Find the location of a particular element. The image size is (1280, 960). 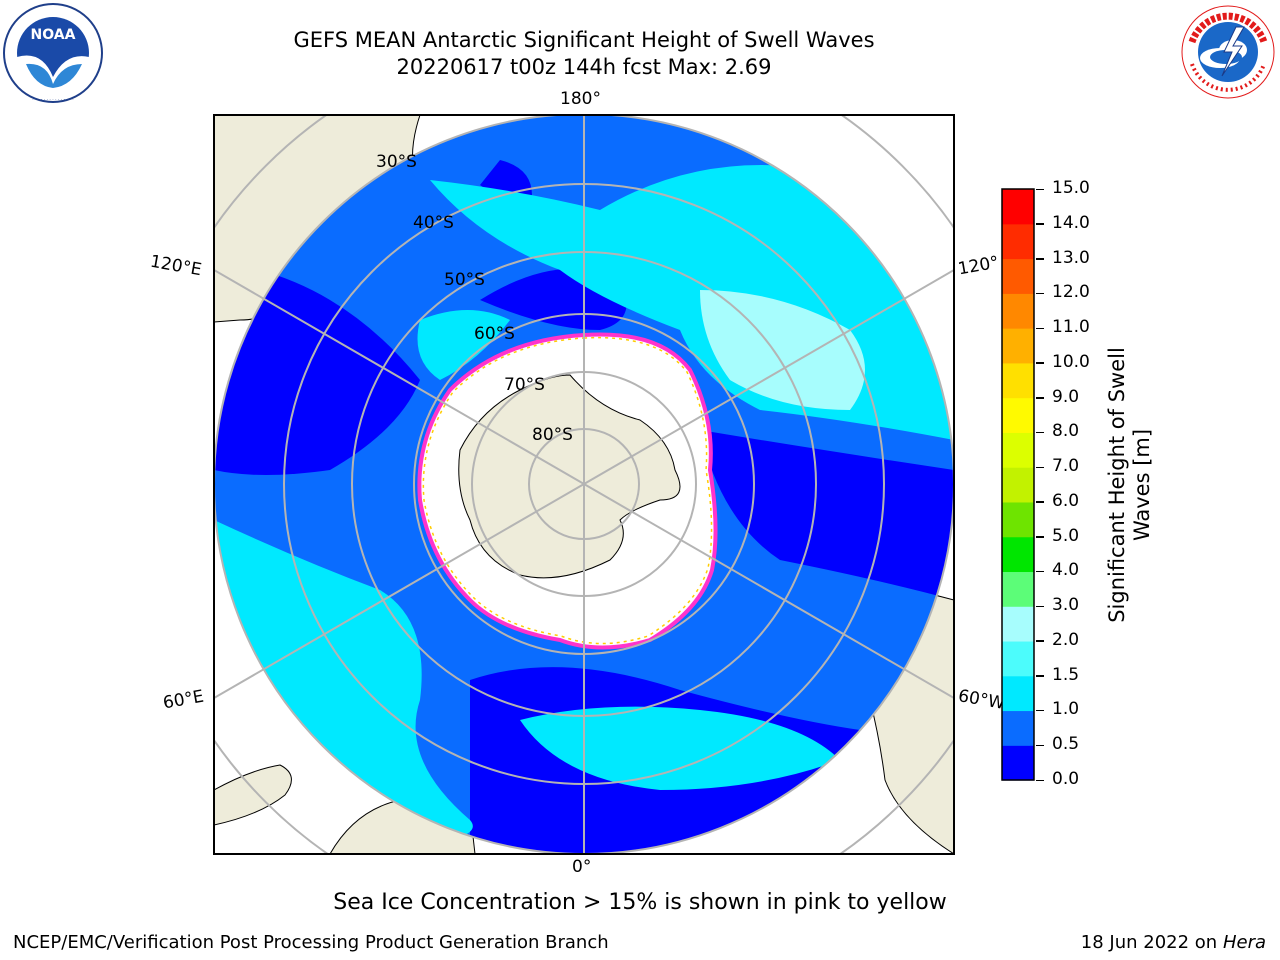

lat-label-30: 30°S is located at coordinates (396, 162).